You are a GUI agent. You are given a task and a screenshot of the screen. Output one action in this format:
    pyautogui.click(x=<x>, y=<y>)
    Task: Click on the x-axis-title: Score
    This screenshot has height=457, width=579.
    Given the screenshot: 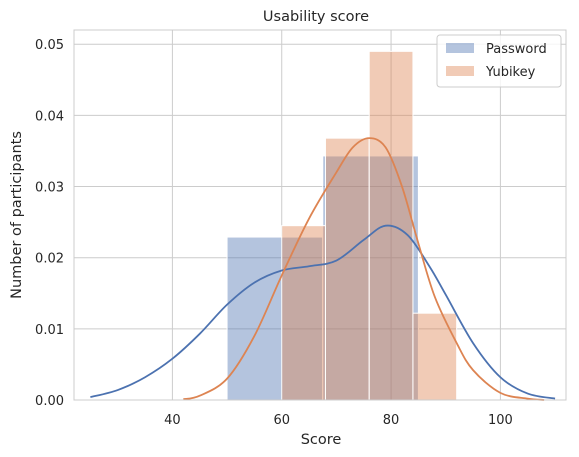 What is the action you would take?
    pyautogui.click(x=321, y=440)
    